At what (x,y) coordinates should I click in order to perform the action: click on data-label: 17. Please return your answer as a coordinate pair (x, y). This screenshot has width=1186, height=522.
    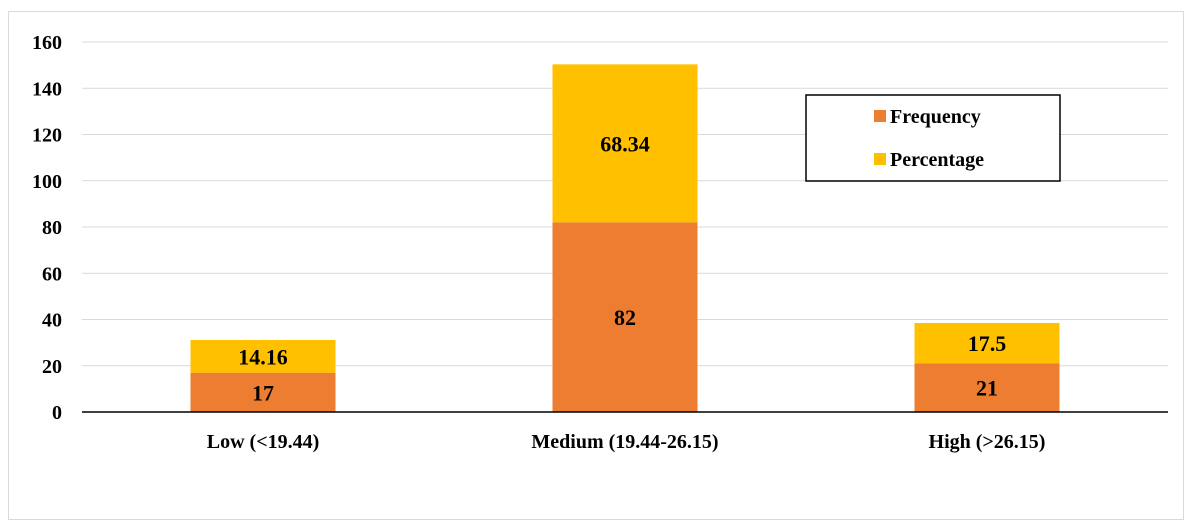
    Looking at the image, I should click on (263, 392).